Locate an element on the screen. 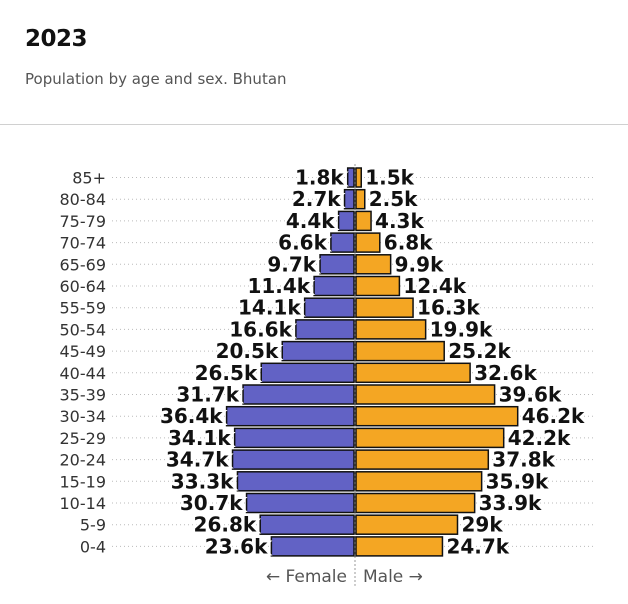  male-value-label: 12.4k is located at coordinates (434, 286).